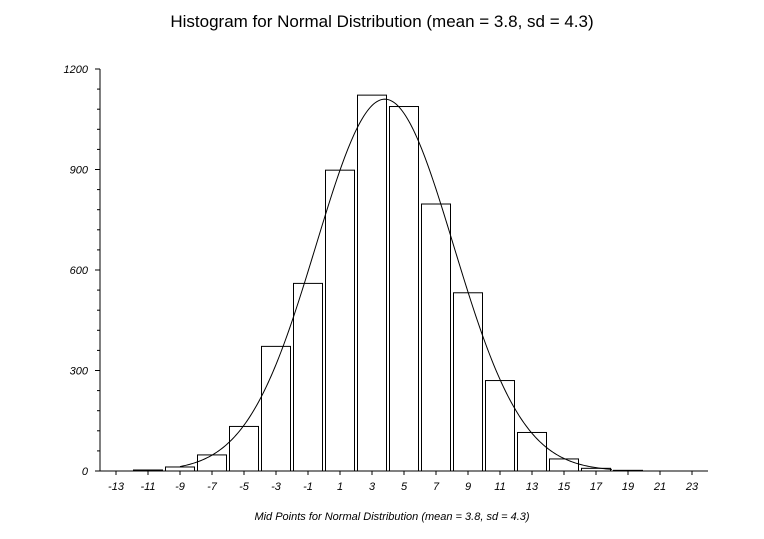 Image resolution: width=764 pixels, height=539 pixels. Describe the element at coordinates (276, 487) in the screenshot. I see `x-tick-label: -3` at that location.